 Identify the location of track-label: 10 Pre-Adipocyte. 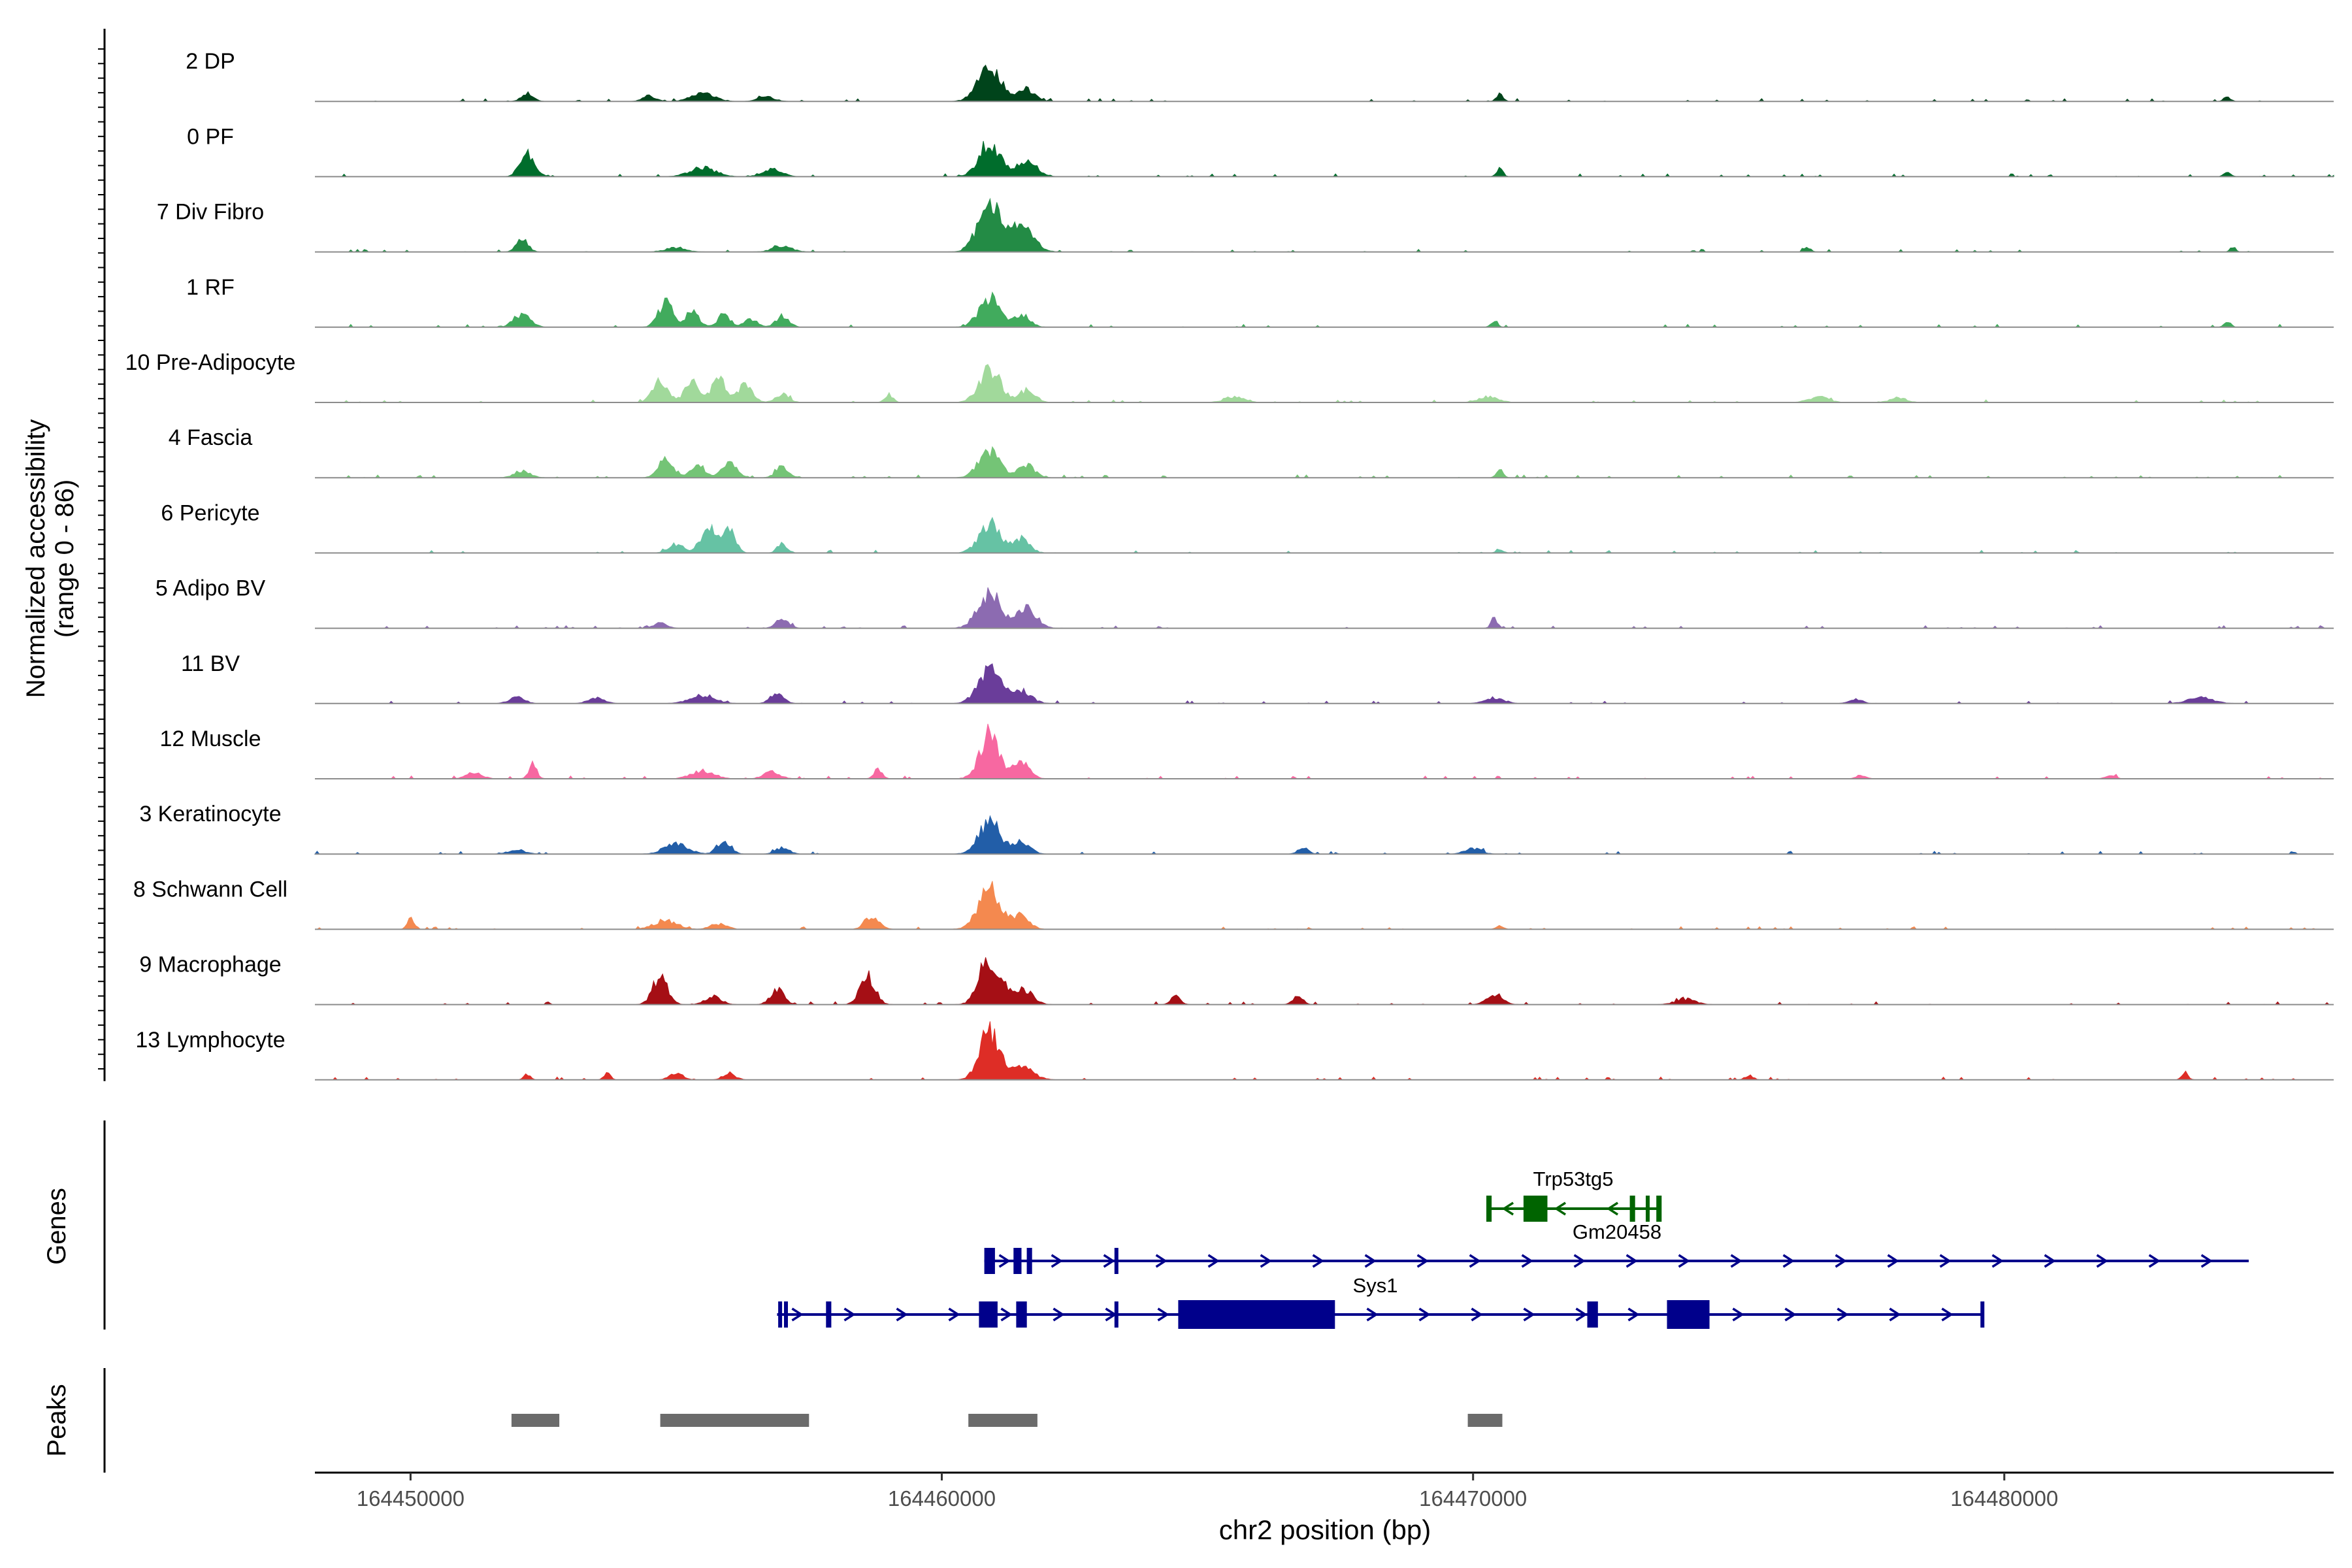
(210, 362).